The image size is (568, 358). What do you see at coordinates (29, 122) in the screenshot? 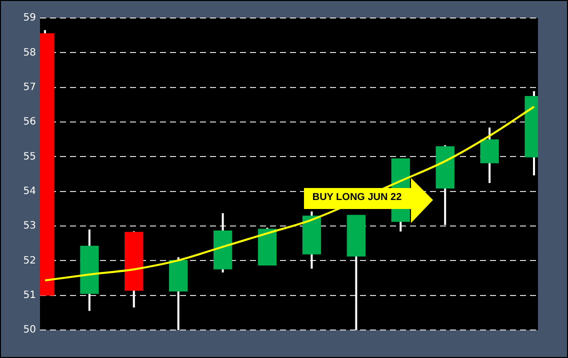
I see `y-tick-label: 56` at bounding box center [29, 122].